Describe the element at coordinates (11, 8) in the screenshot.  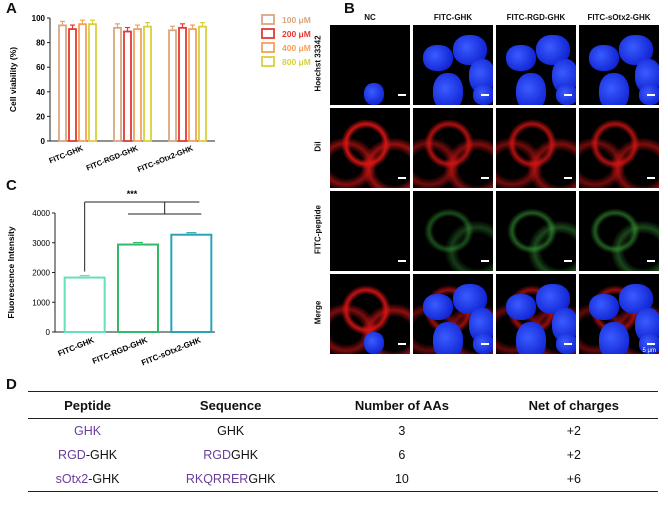
I see `panel-label-a: A` at that location.